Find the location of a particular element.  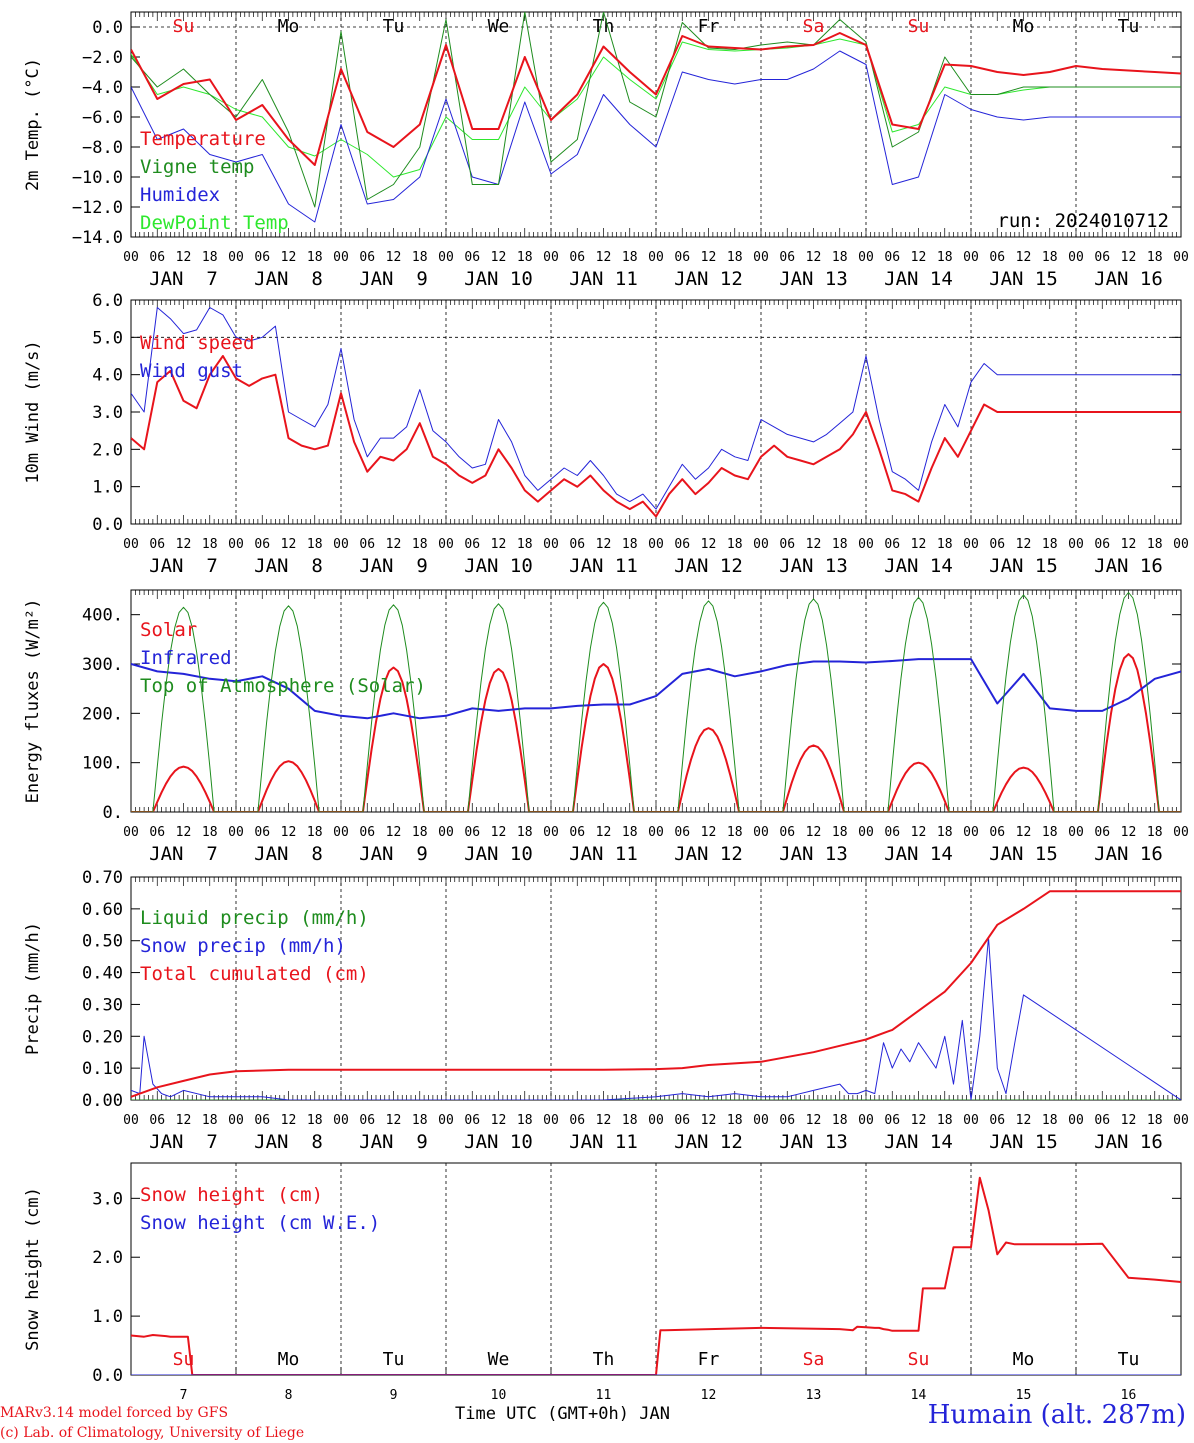

legend-entry: Snow height (cm W.E.) is located at coordinates (260, 1223).